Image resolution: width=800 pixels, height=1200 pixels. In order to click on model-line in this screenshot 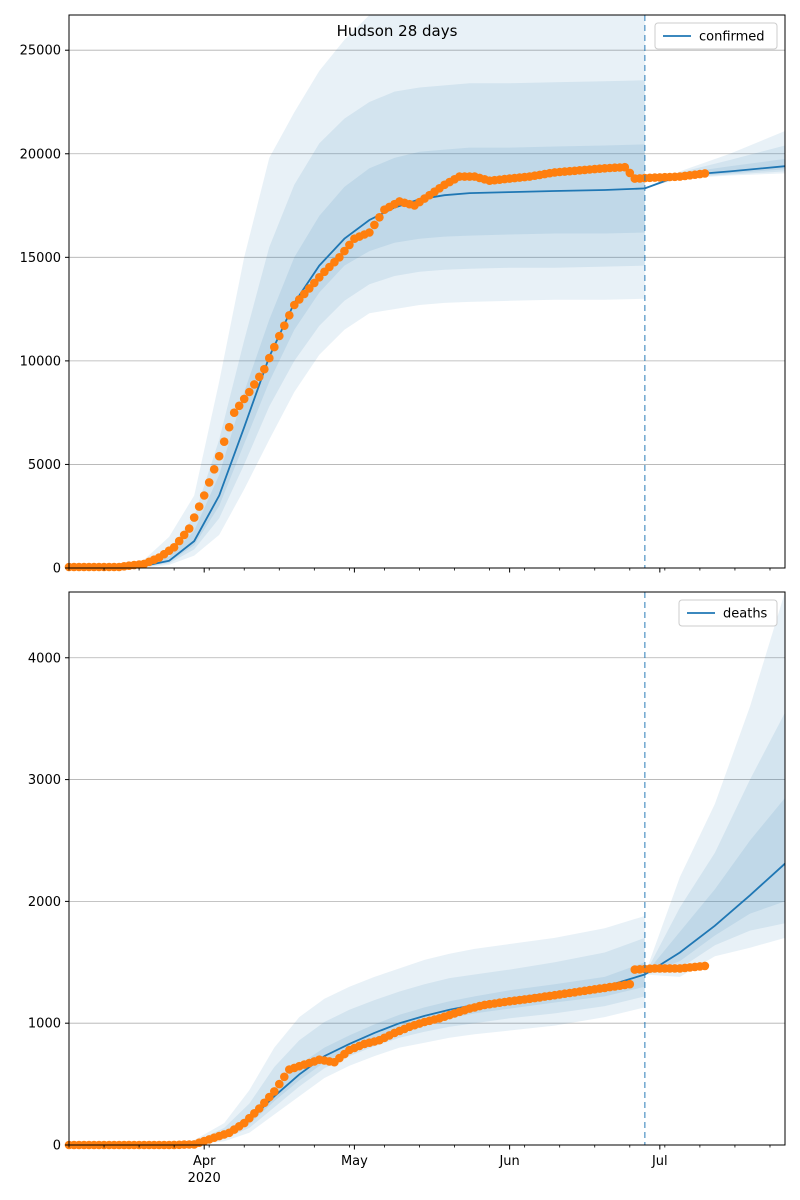, I will do `click(714, 919)`.